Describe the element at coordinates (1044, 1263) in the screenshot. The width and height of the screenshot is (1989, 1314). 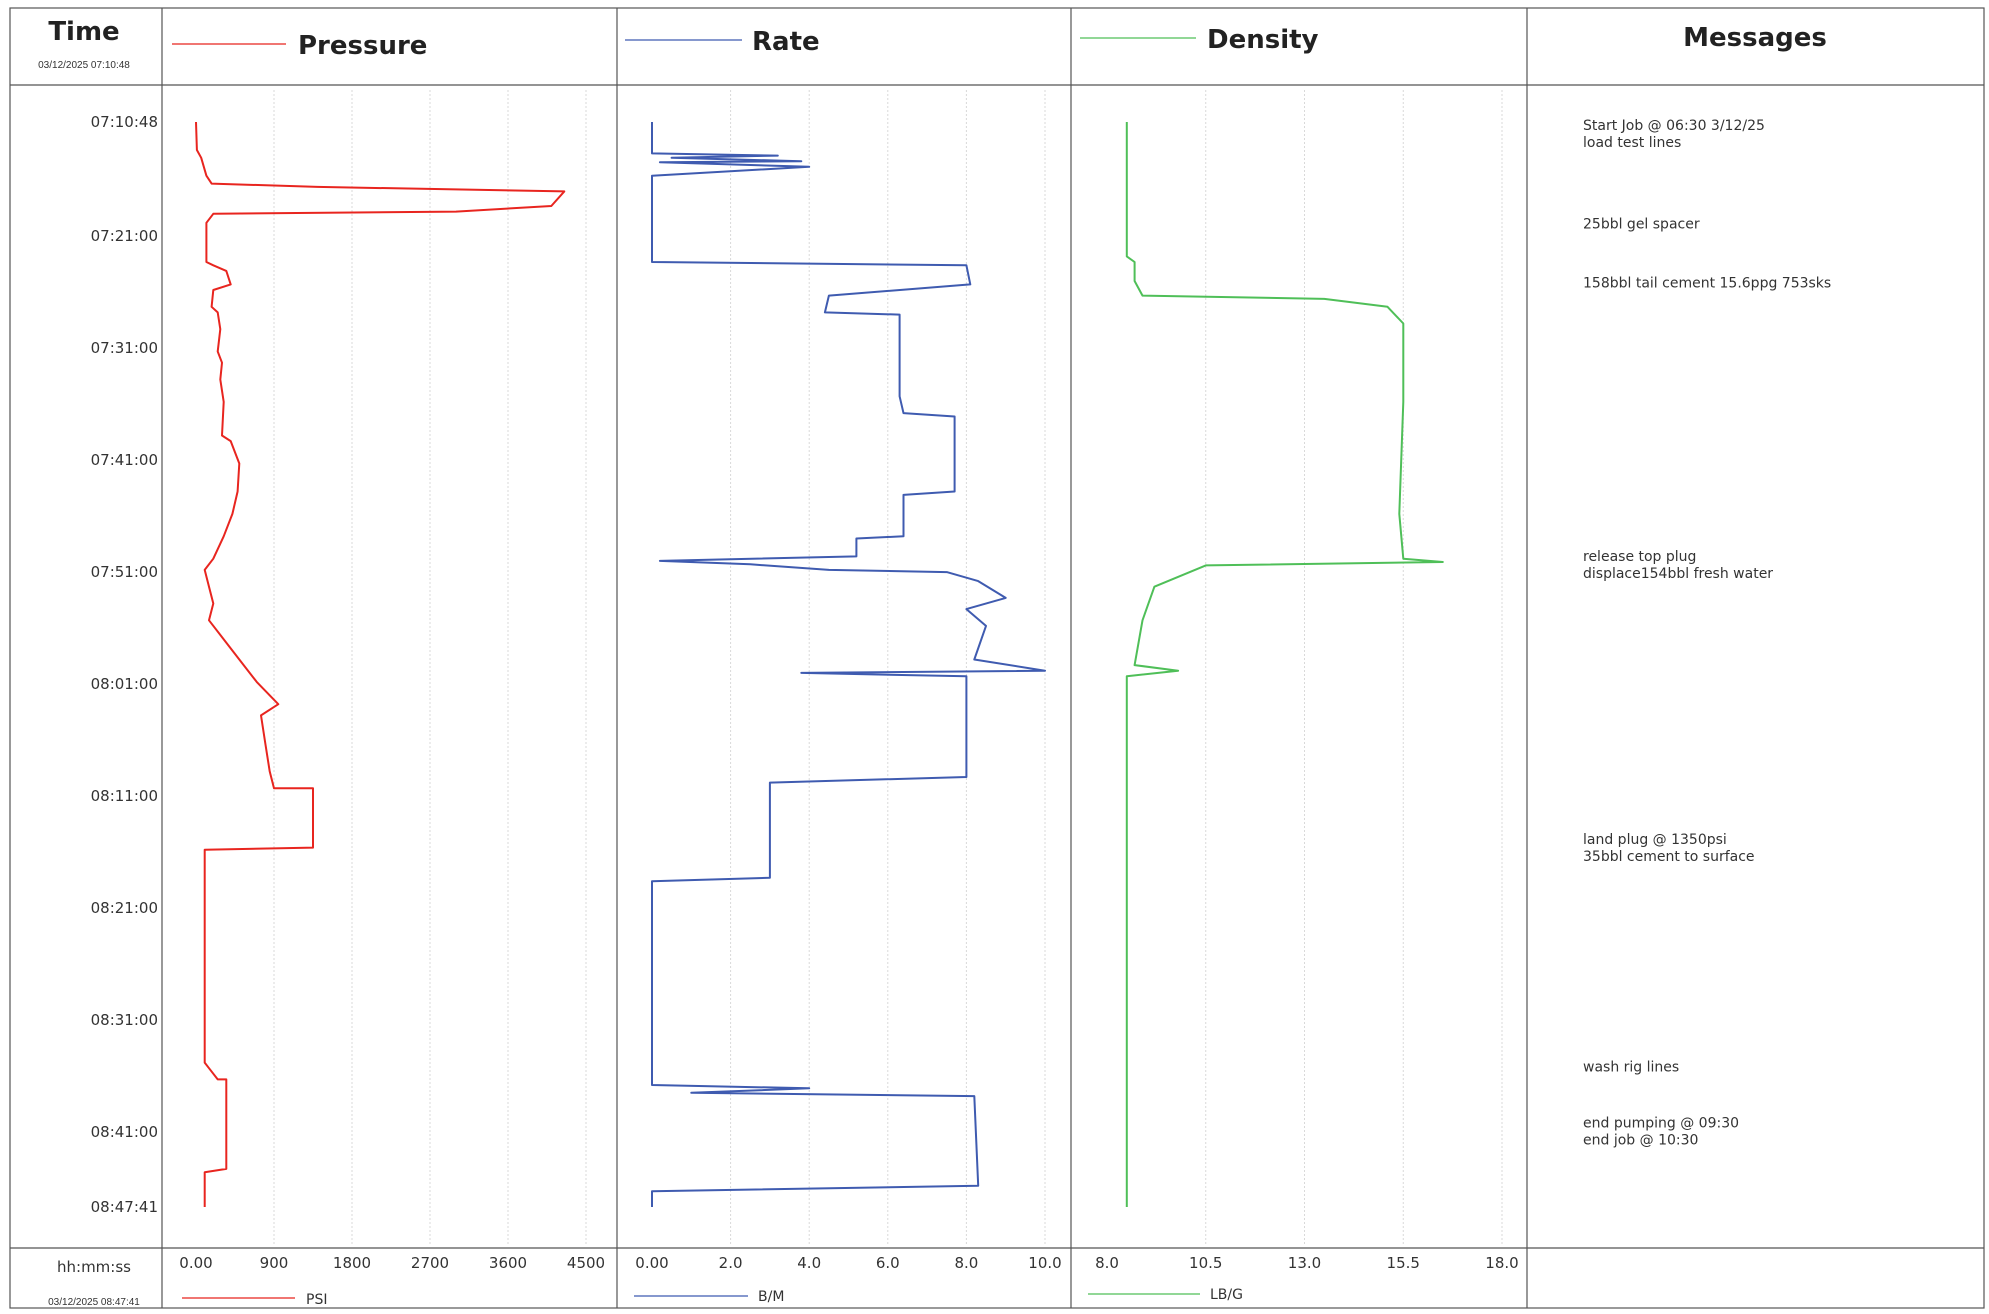
I see `value-tick-label: 10.0` at that location.